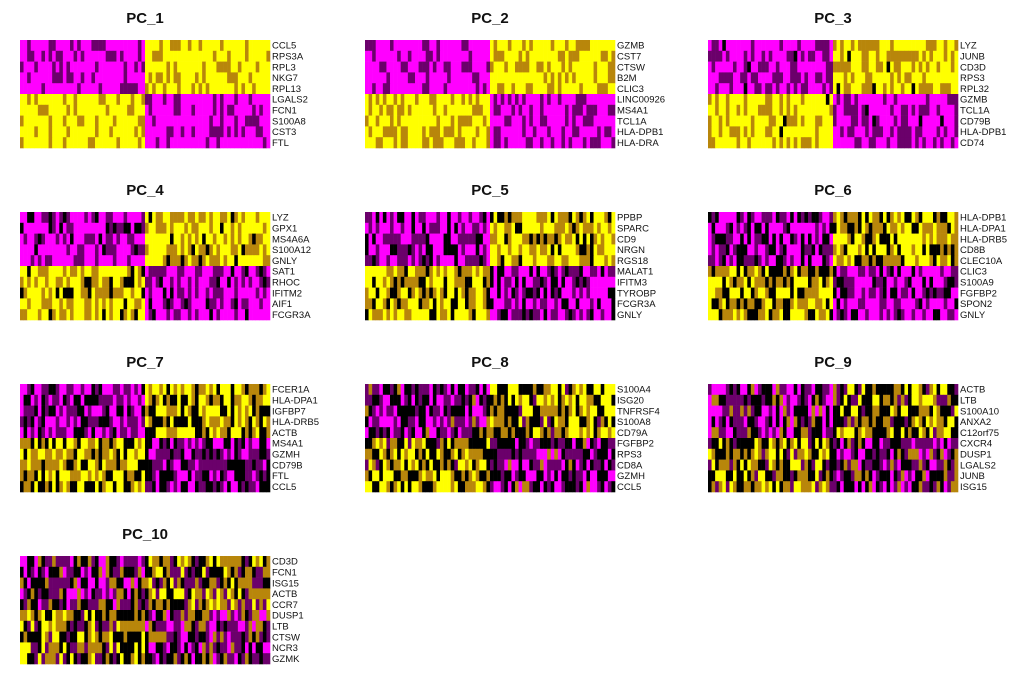  I want to click on gene-label: CLIC3, so click(630, 89).